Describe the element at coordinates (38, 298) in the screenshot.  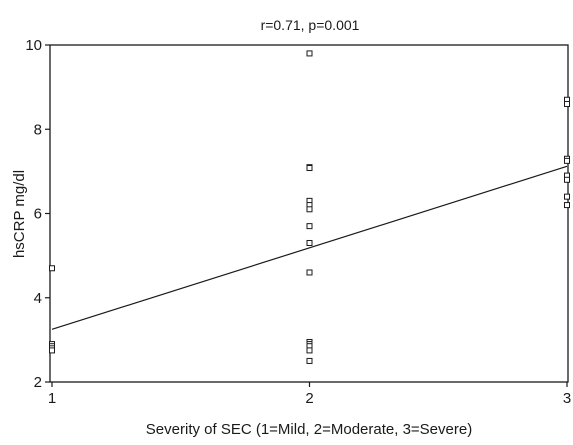
I see `y-tick-label: 4` at that location.